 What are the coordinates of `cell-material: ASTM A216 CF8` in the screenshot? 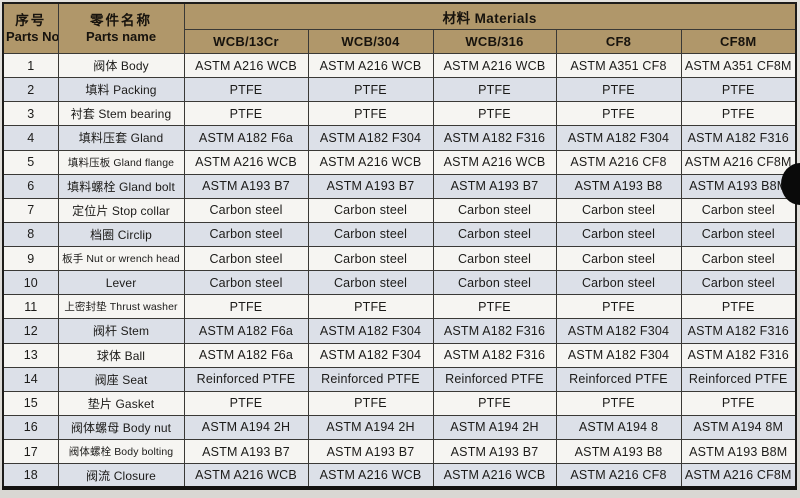 It's located at (618, 476).